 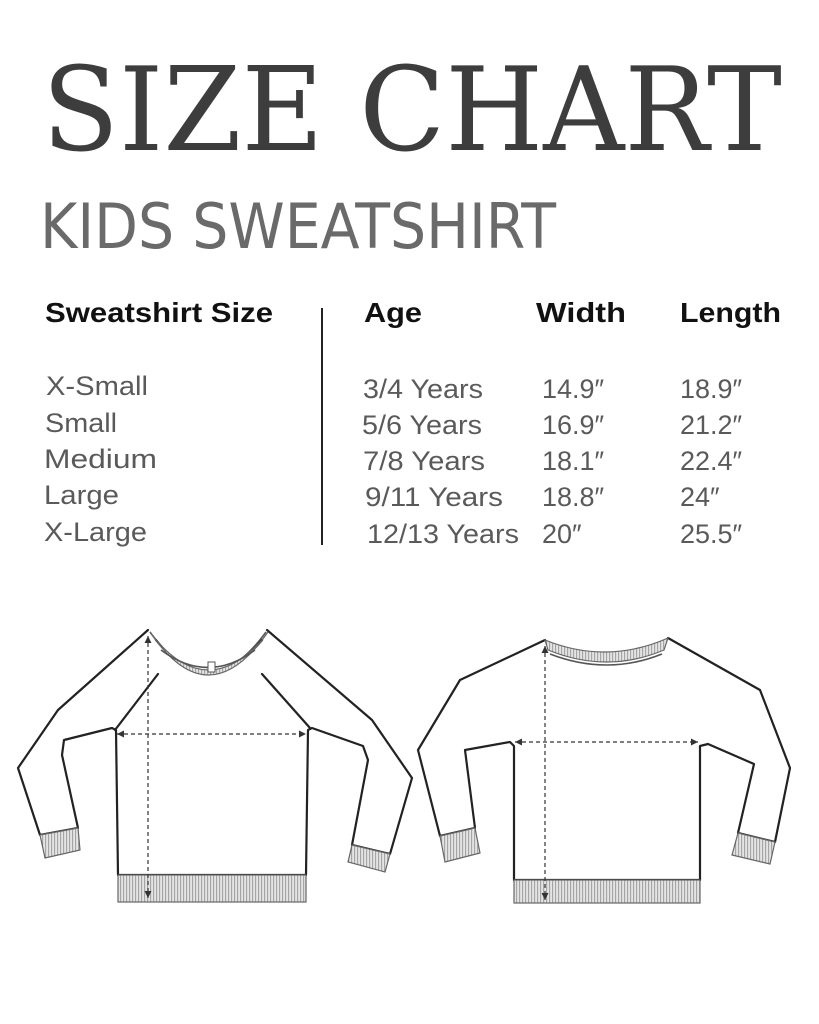 I want to click on cell-age: 7/8 Years, so click(x=424, y=461).